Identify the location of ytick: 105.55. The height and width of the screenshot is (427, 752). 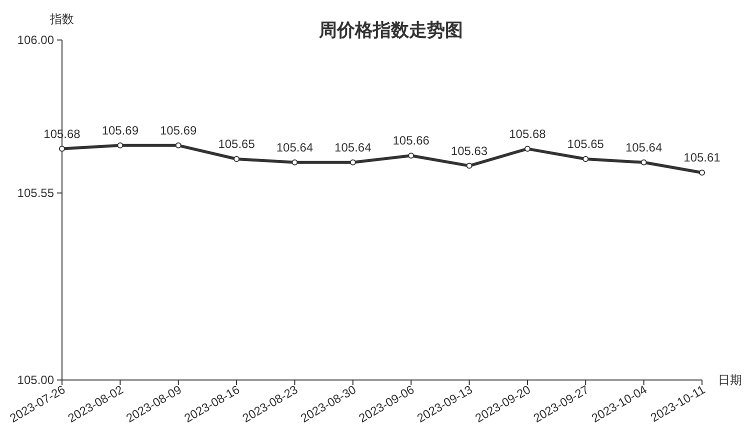
(35, 193).